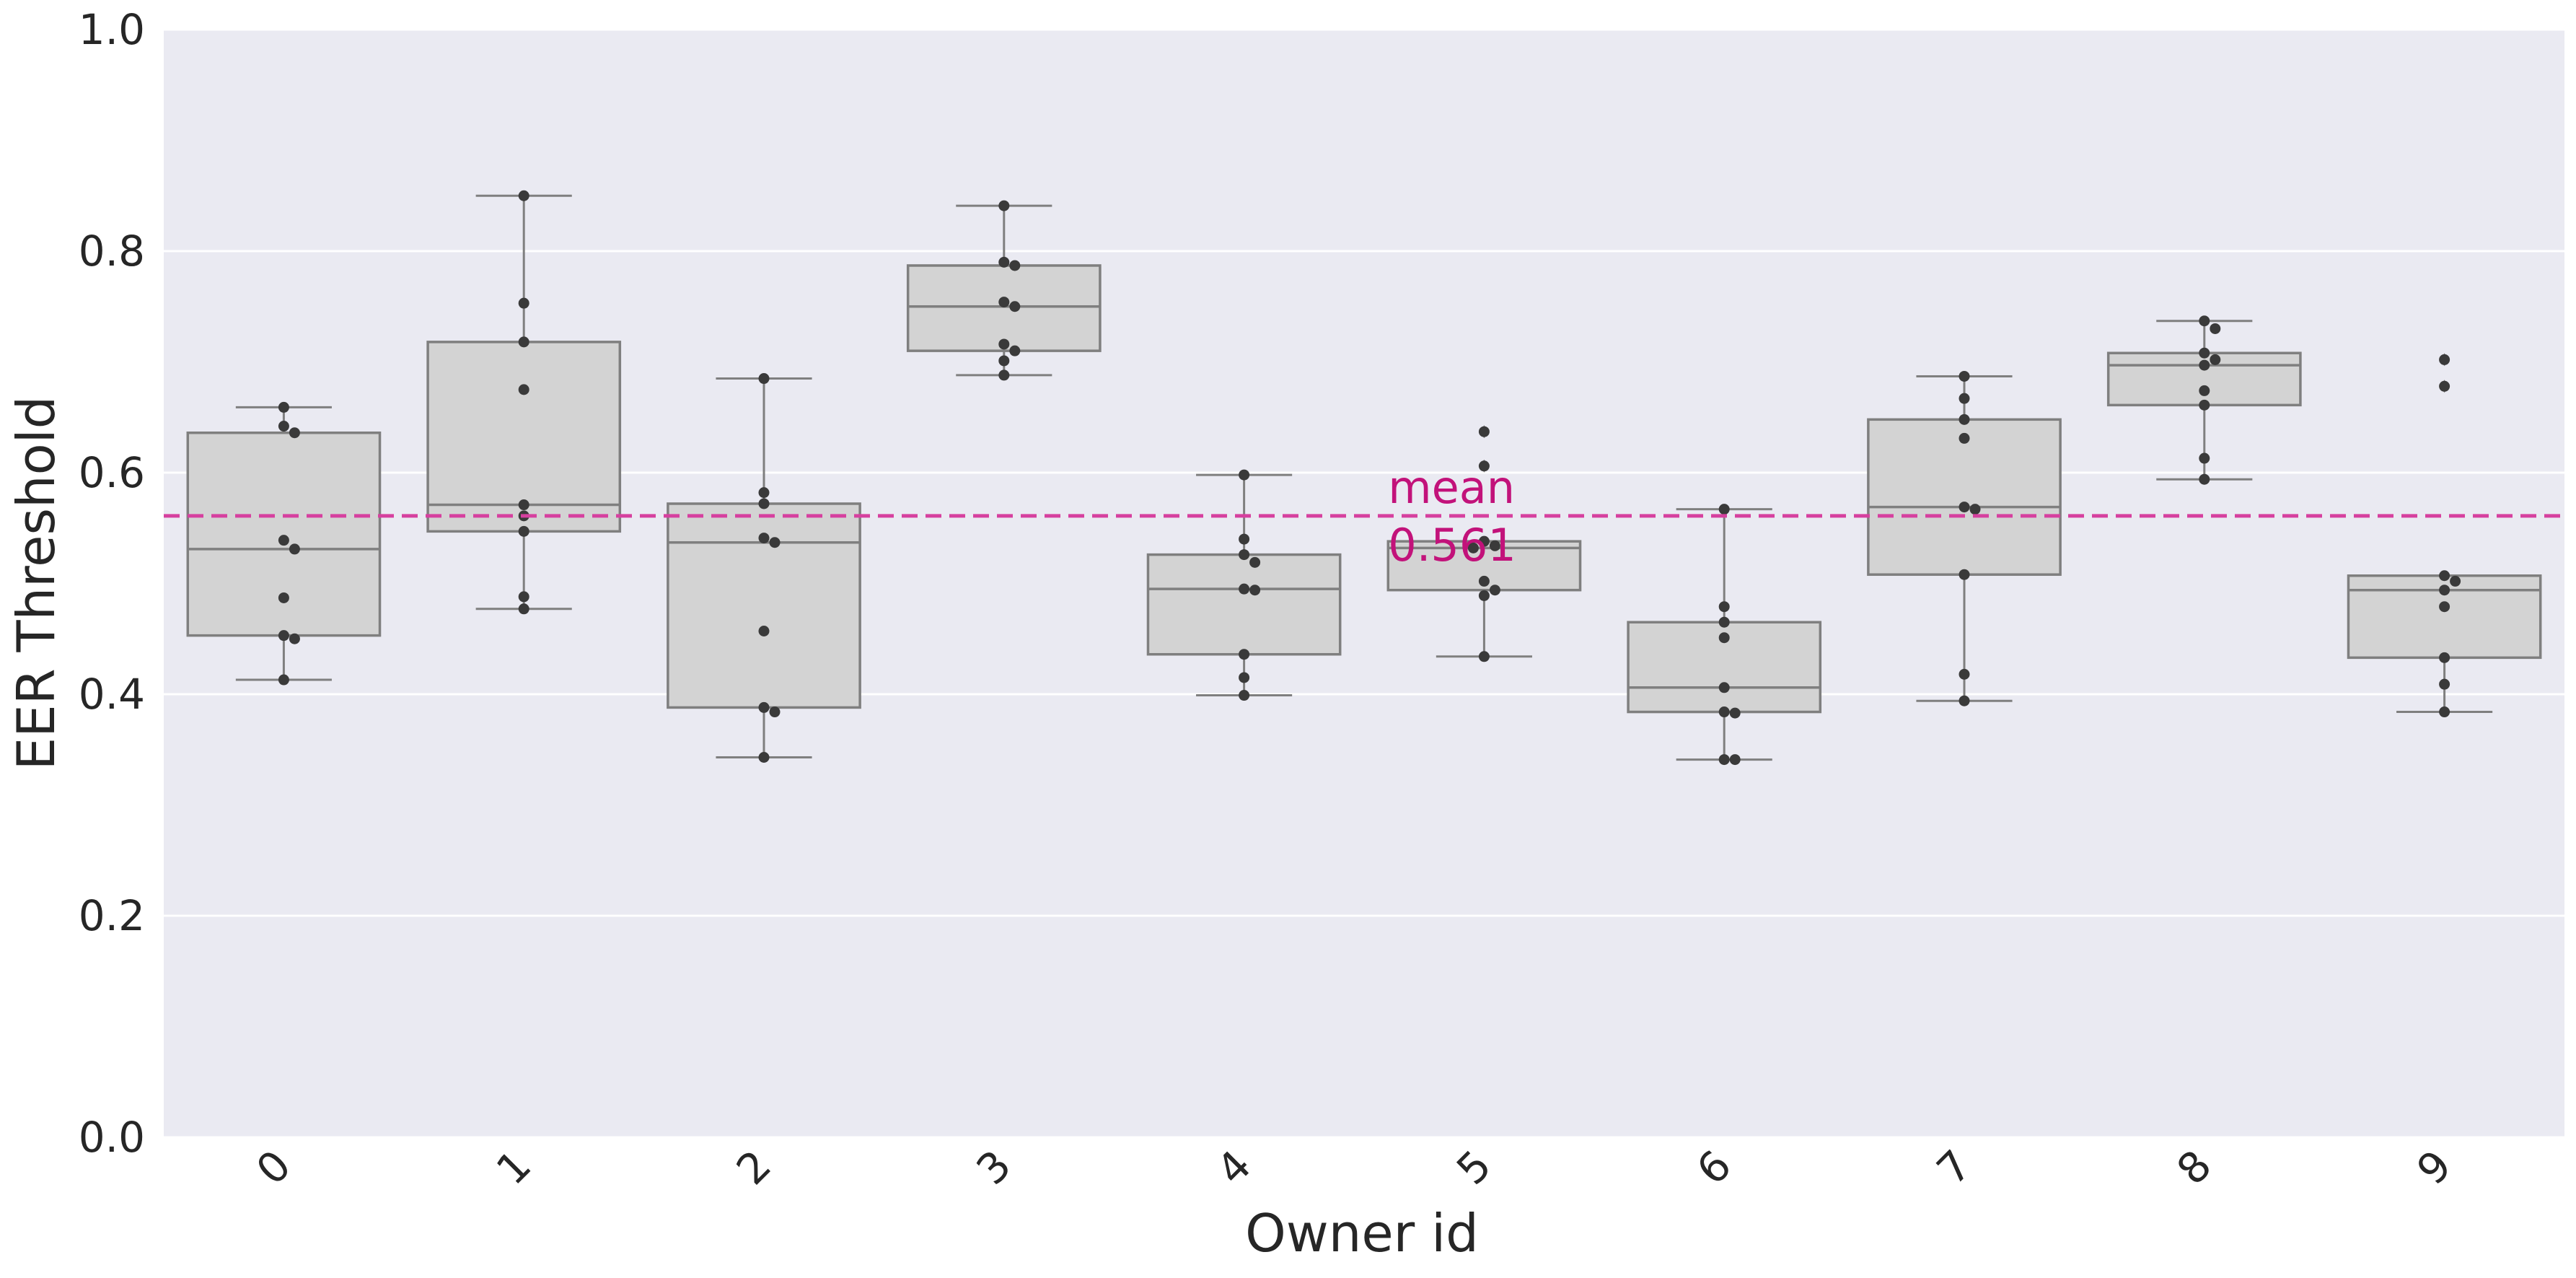 The height and width of the screenshot is (1278, 2576). I want to click on x-tick-label: 6, so click(1714, 1167).